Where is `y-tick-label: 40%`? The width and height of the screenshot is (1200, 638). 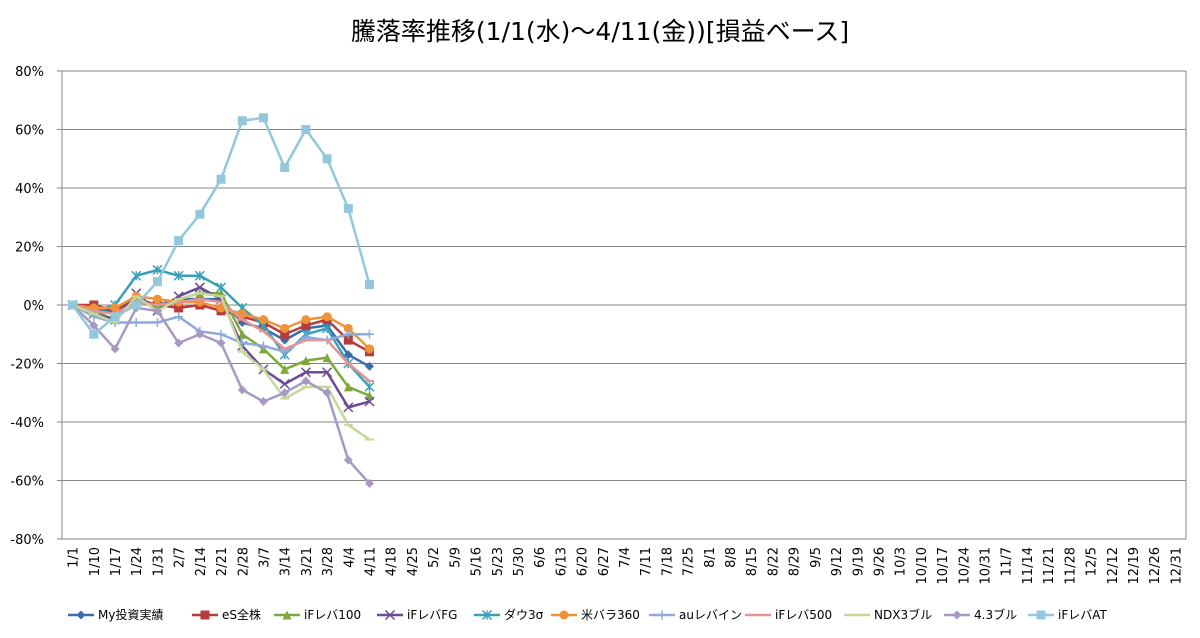
y-tick-label: 40% is located at coordinates (29, 189).